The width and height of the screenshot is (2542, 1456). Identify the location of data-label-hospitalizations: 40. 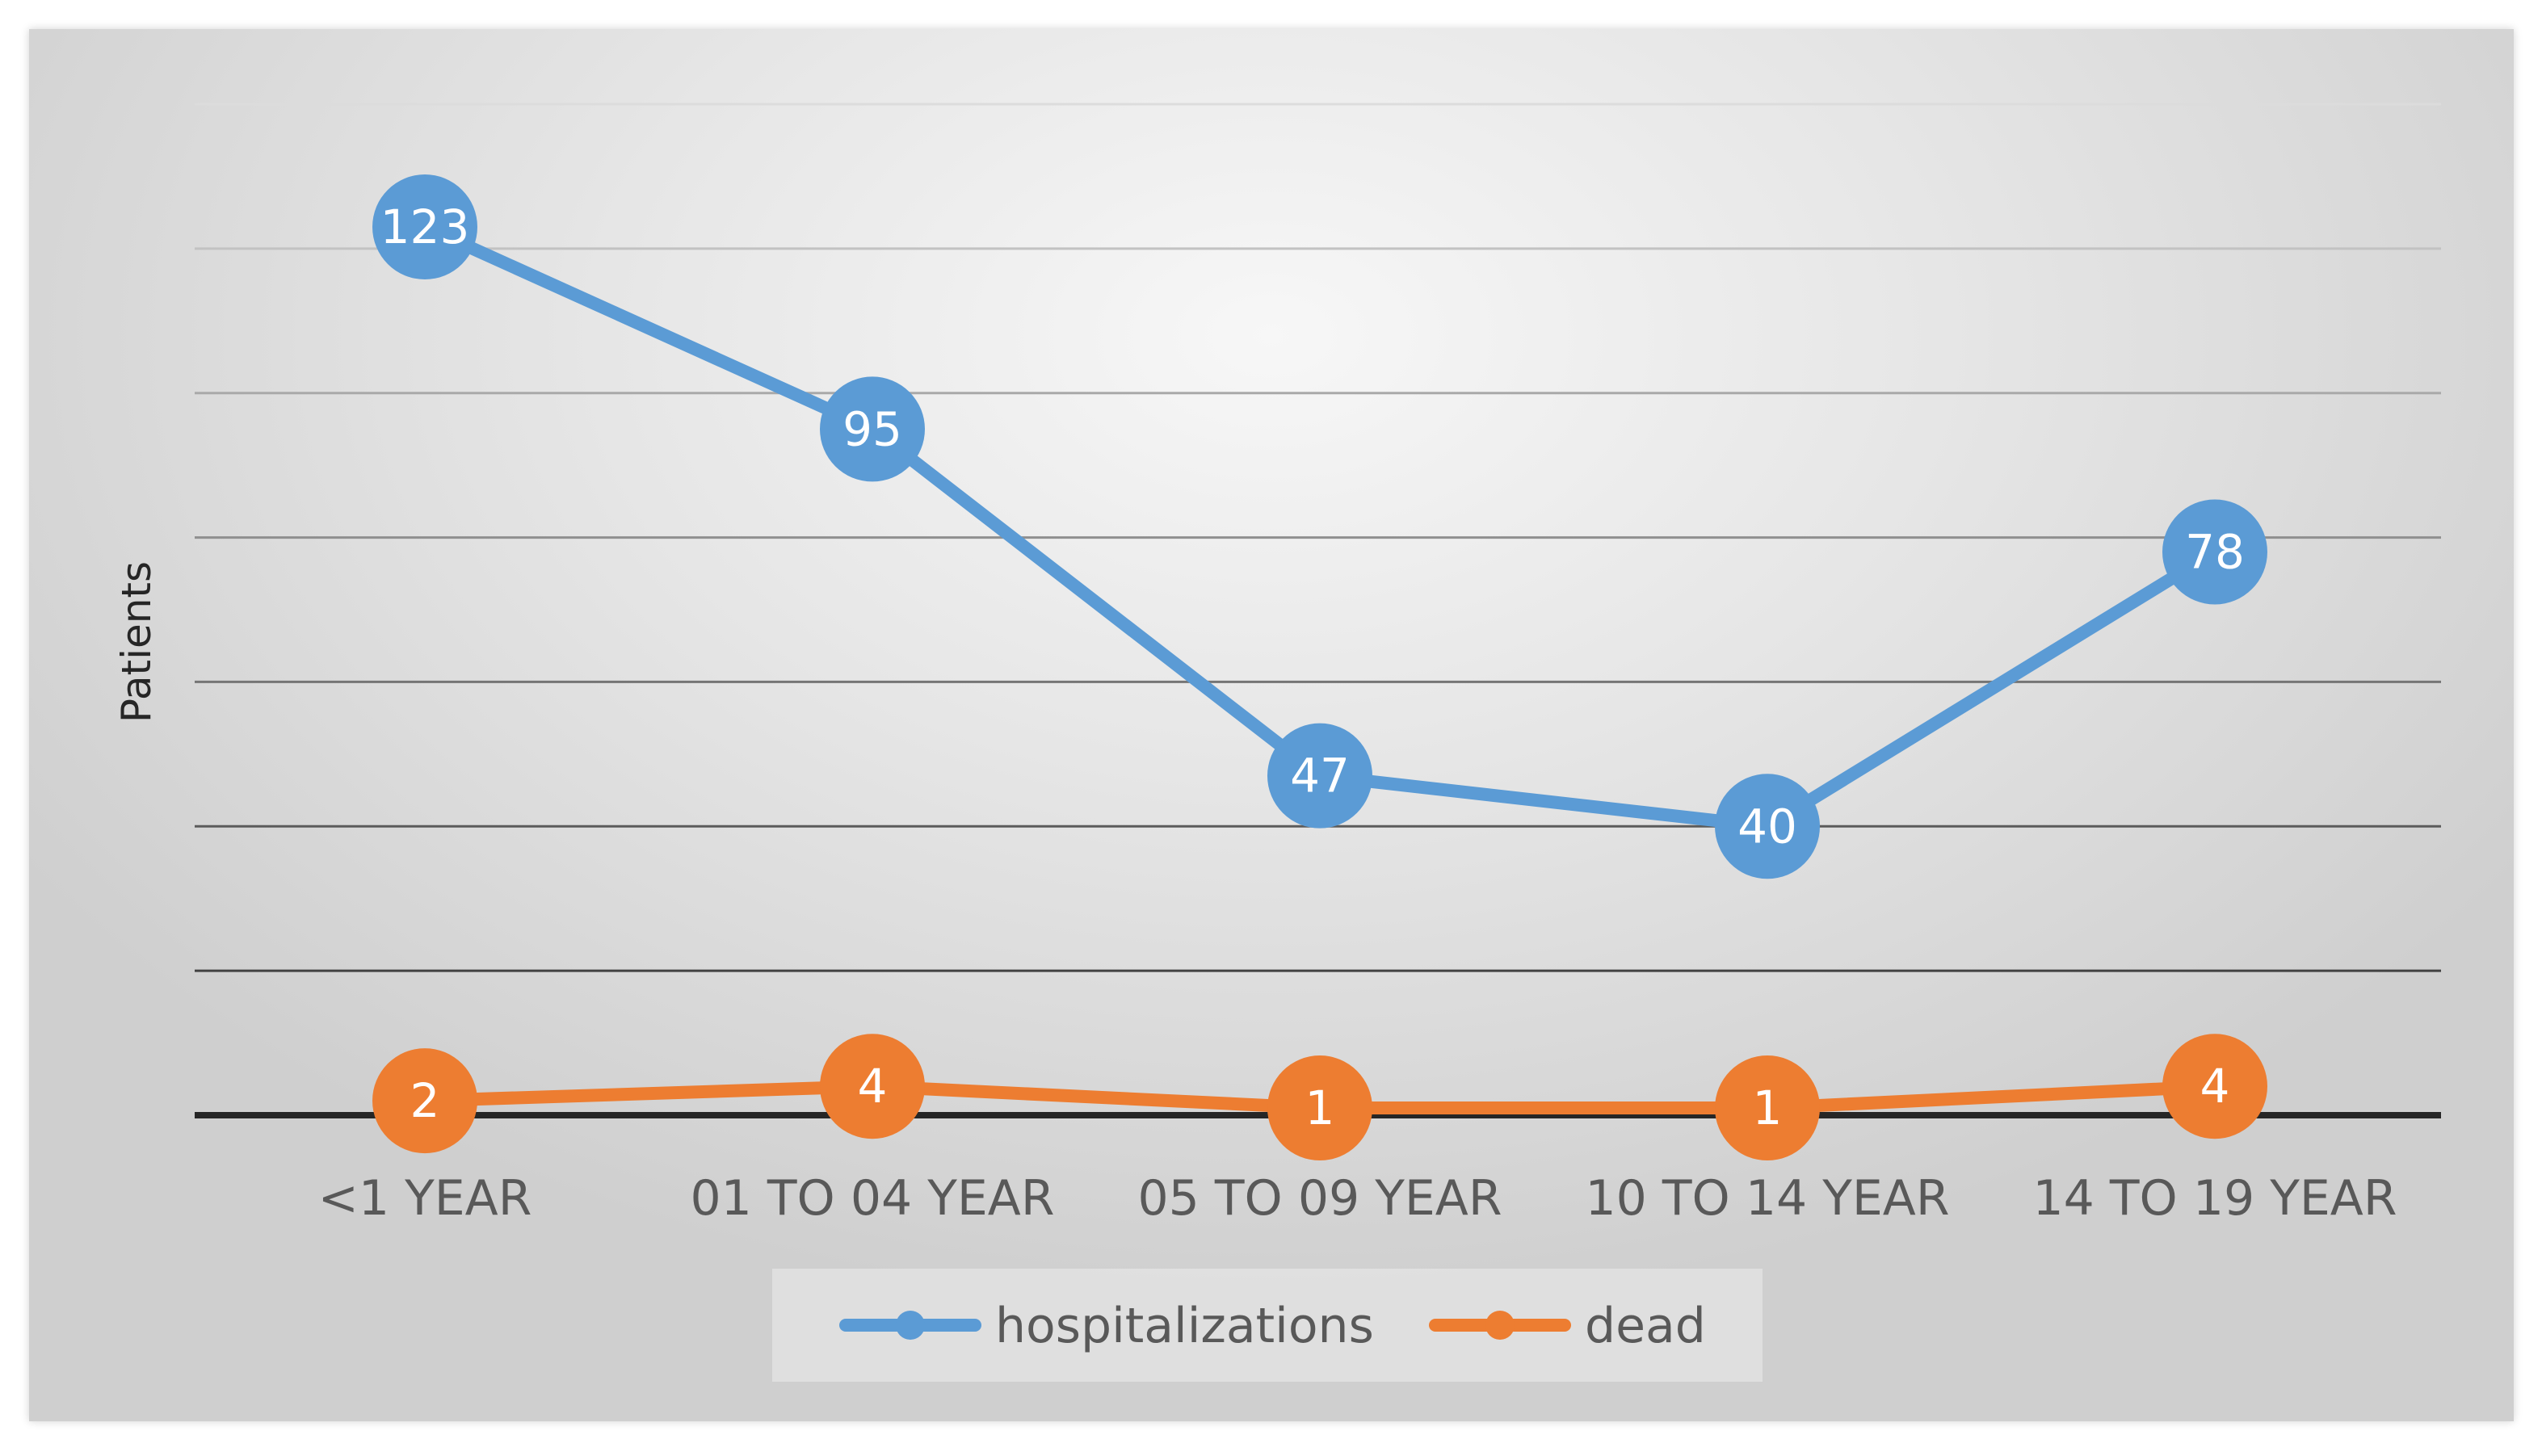
(1767, 826).